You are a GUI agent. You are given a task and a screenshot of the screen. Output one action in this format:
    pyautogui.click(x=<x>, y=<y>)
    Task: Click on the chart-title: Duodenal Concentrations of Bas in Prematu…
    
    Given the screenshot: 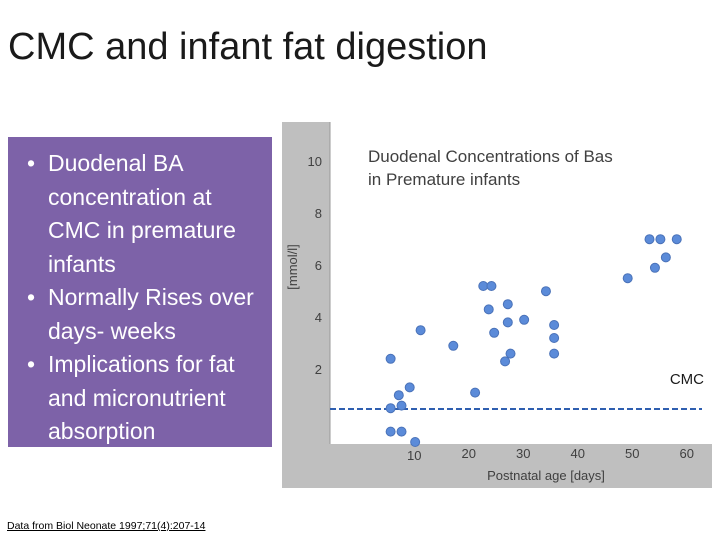 What is the action you would take?
    pyautogui.click(x=490, y=168)
    